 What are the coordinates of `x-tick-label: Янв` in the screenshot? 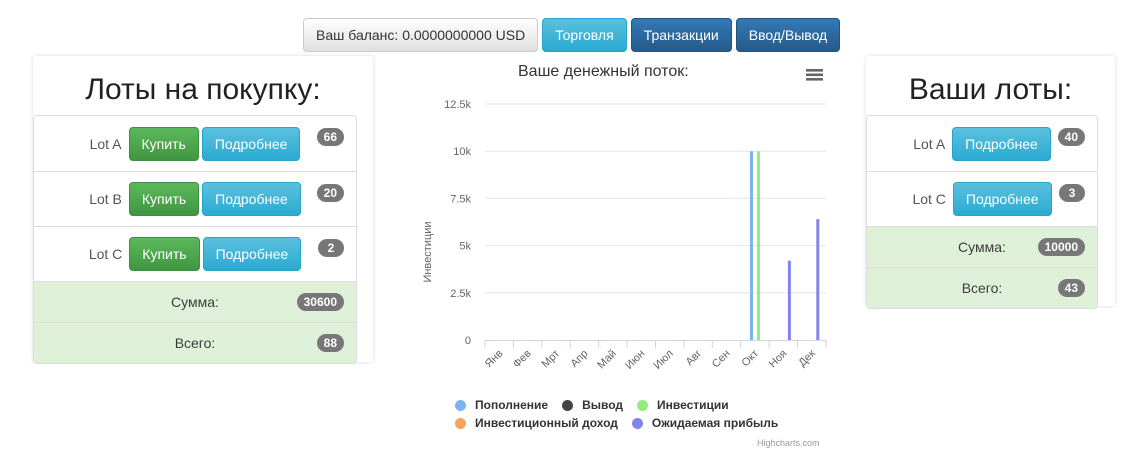 It's located at (494, 359).